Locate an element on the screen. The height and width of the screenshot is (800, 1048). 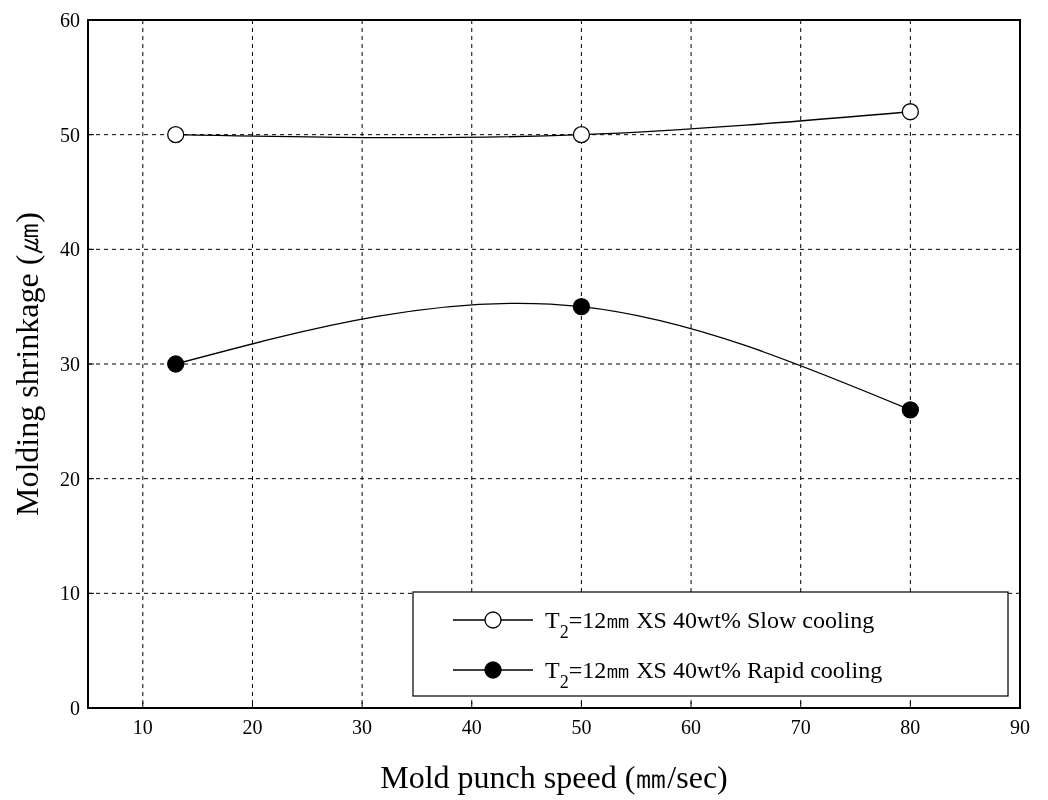
x-tick-label: 50 is located at coordinates (581, 727).